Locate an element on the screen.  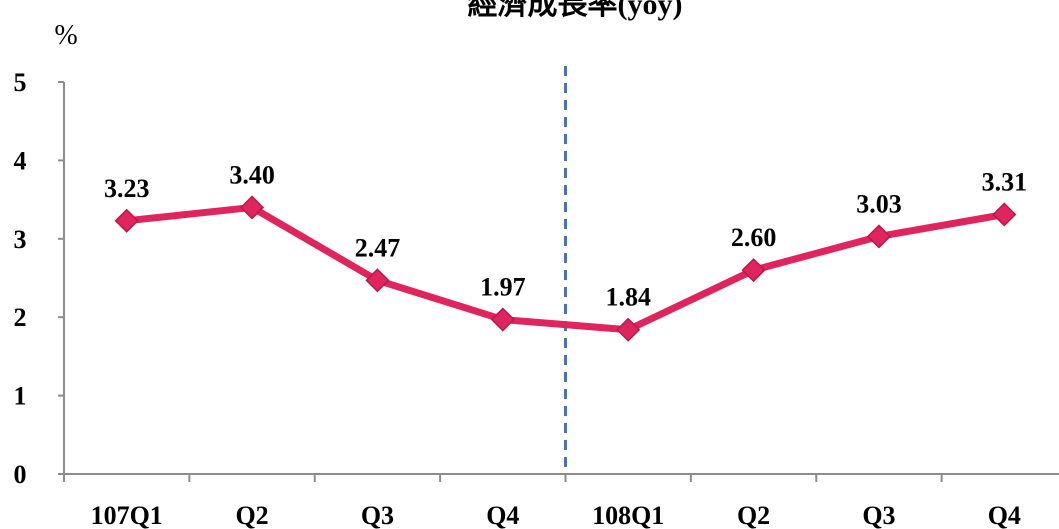
data-label: 2.60 is located at coordinates (754, 237).